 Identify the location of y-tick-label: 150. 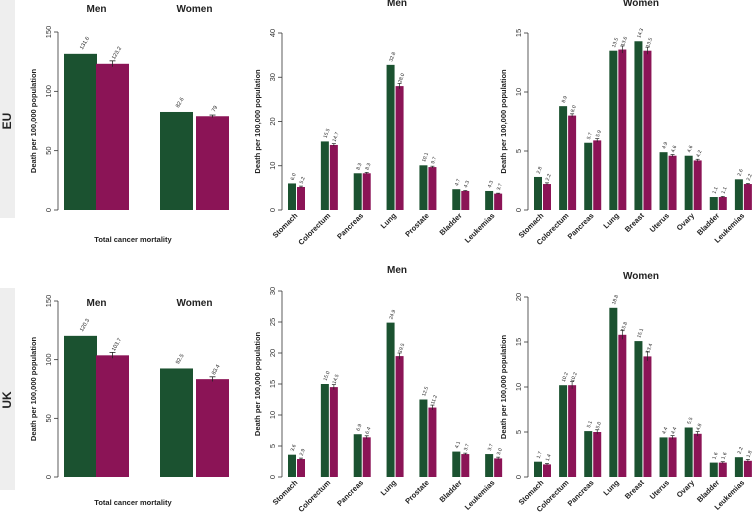
(48, 301).